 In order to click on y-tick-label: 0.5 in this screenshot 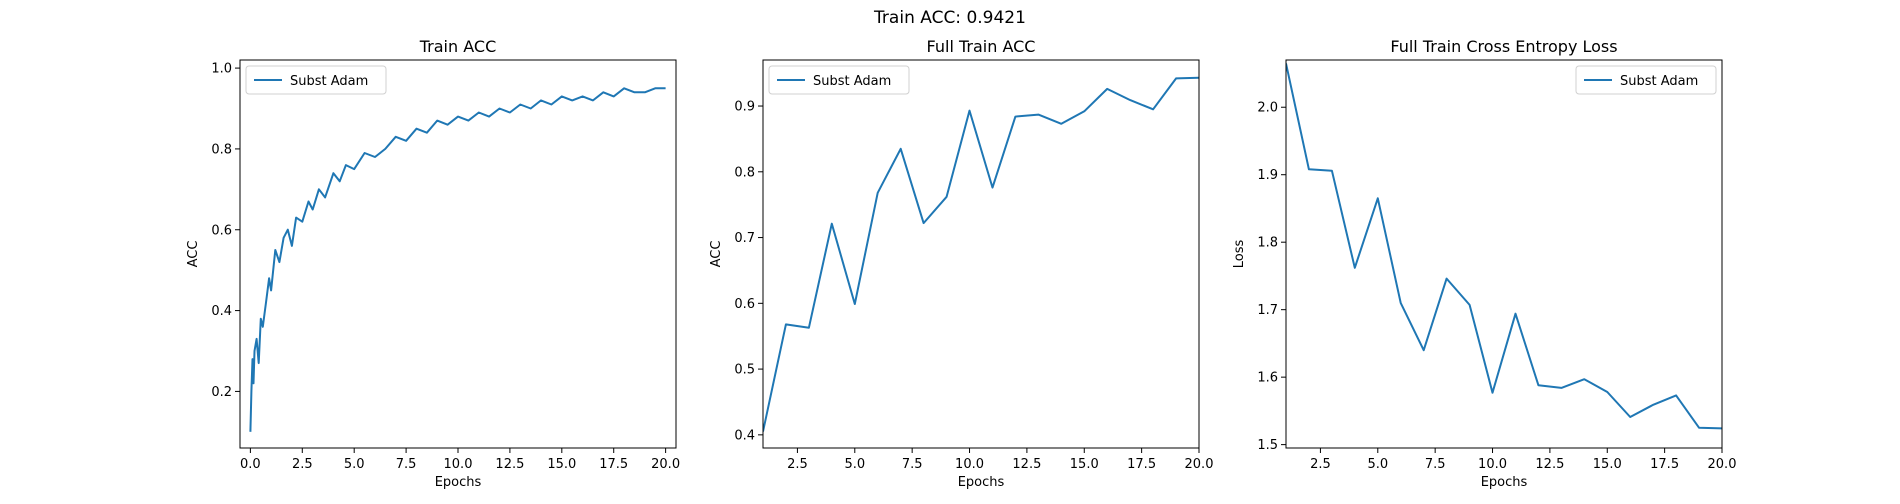, I will do `click(744, 370)`.